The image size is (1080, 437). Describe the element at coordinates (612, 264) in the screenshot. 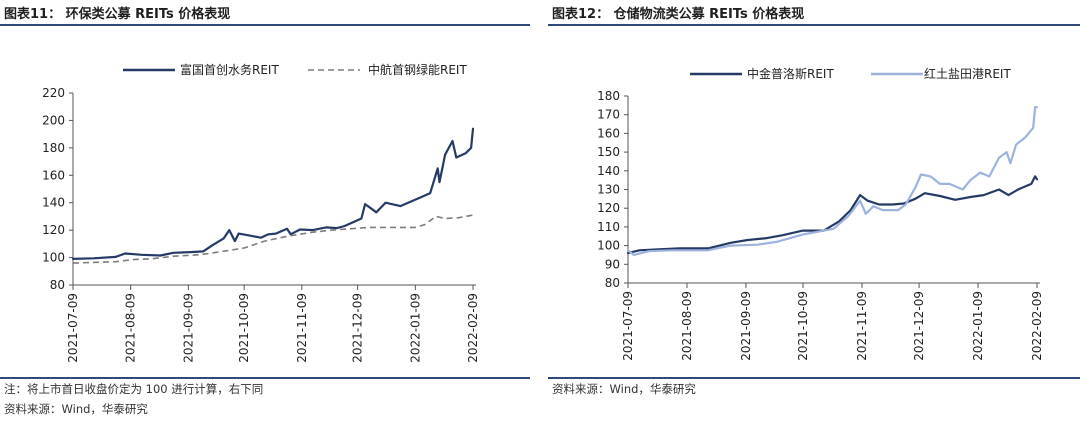

I see `y-tick-label: 90` at that location.